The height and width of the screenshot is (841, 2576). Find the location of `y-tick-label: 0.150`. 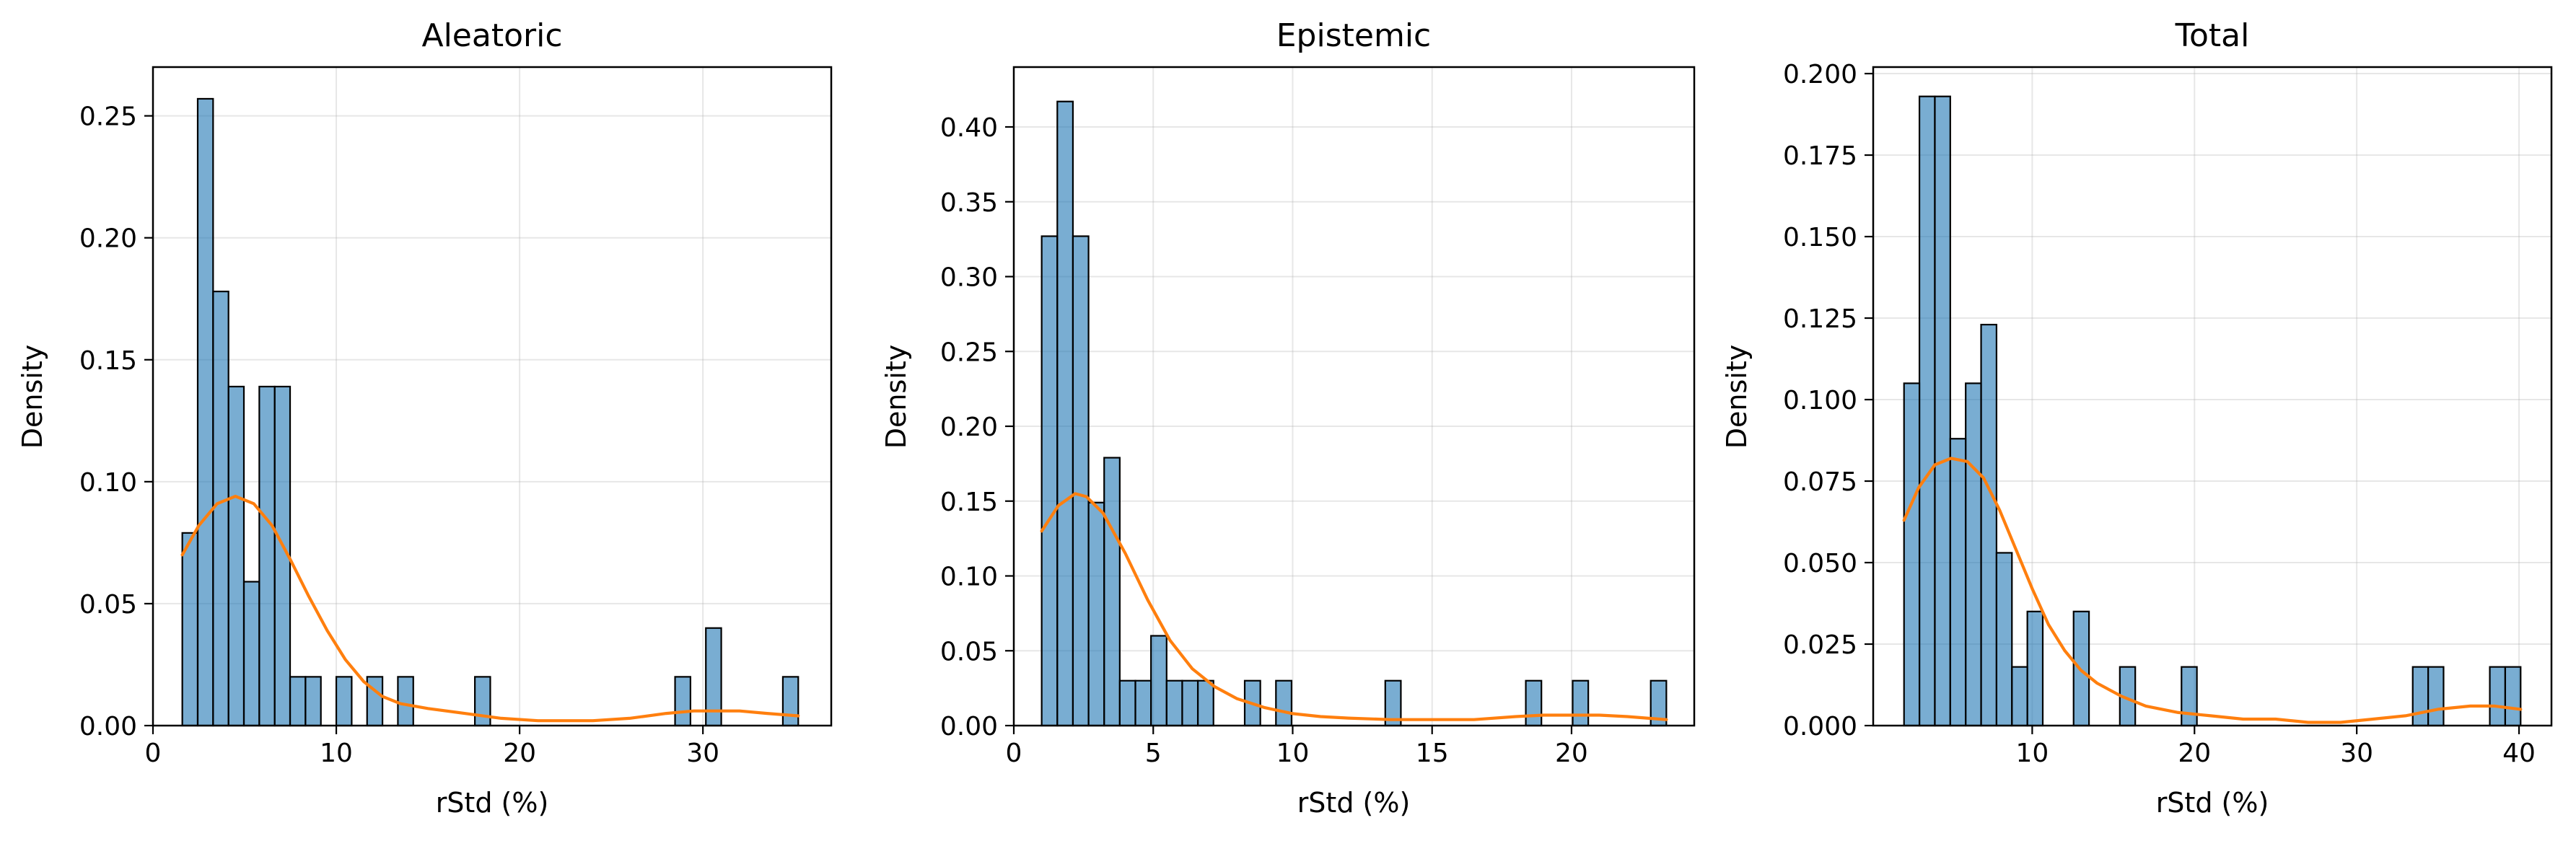

y-tick-label: 0.150 is located at coordinates (1820, 237).